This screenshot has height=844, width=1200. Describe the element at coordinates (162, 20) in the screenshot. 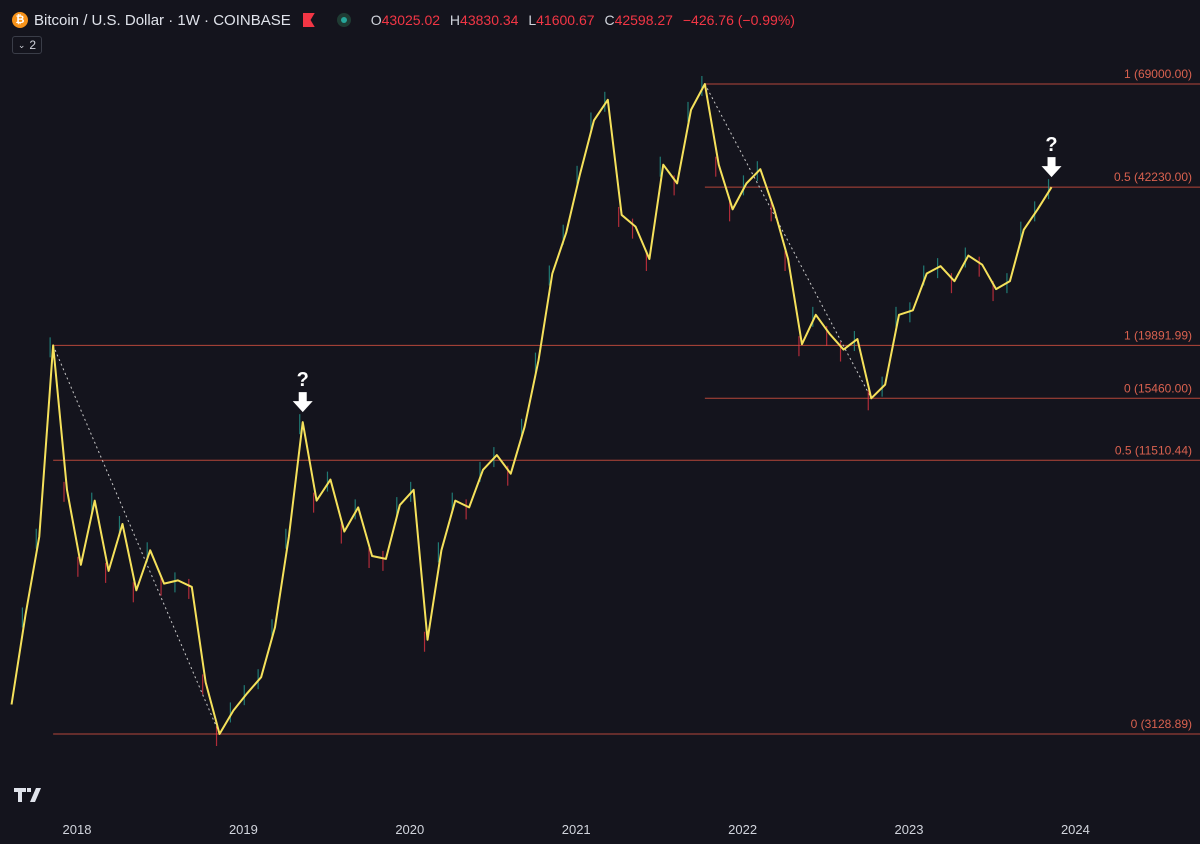

I see `symbol-title: Bitcoin / U.S. Dollar · 1W · COINBASE` at that location.